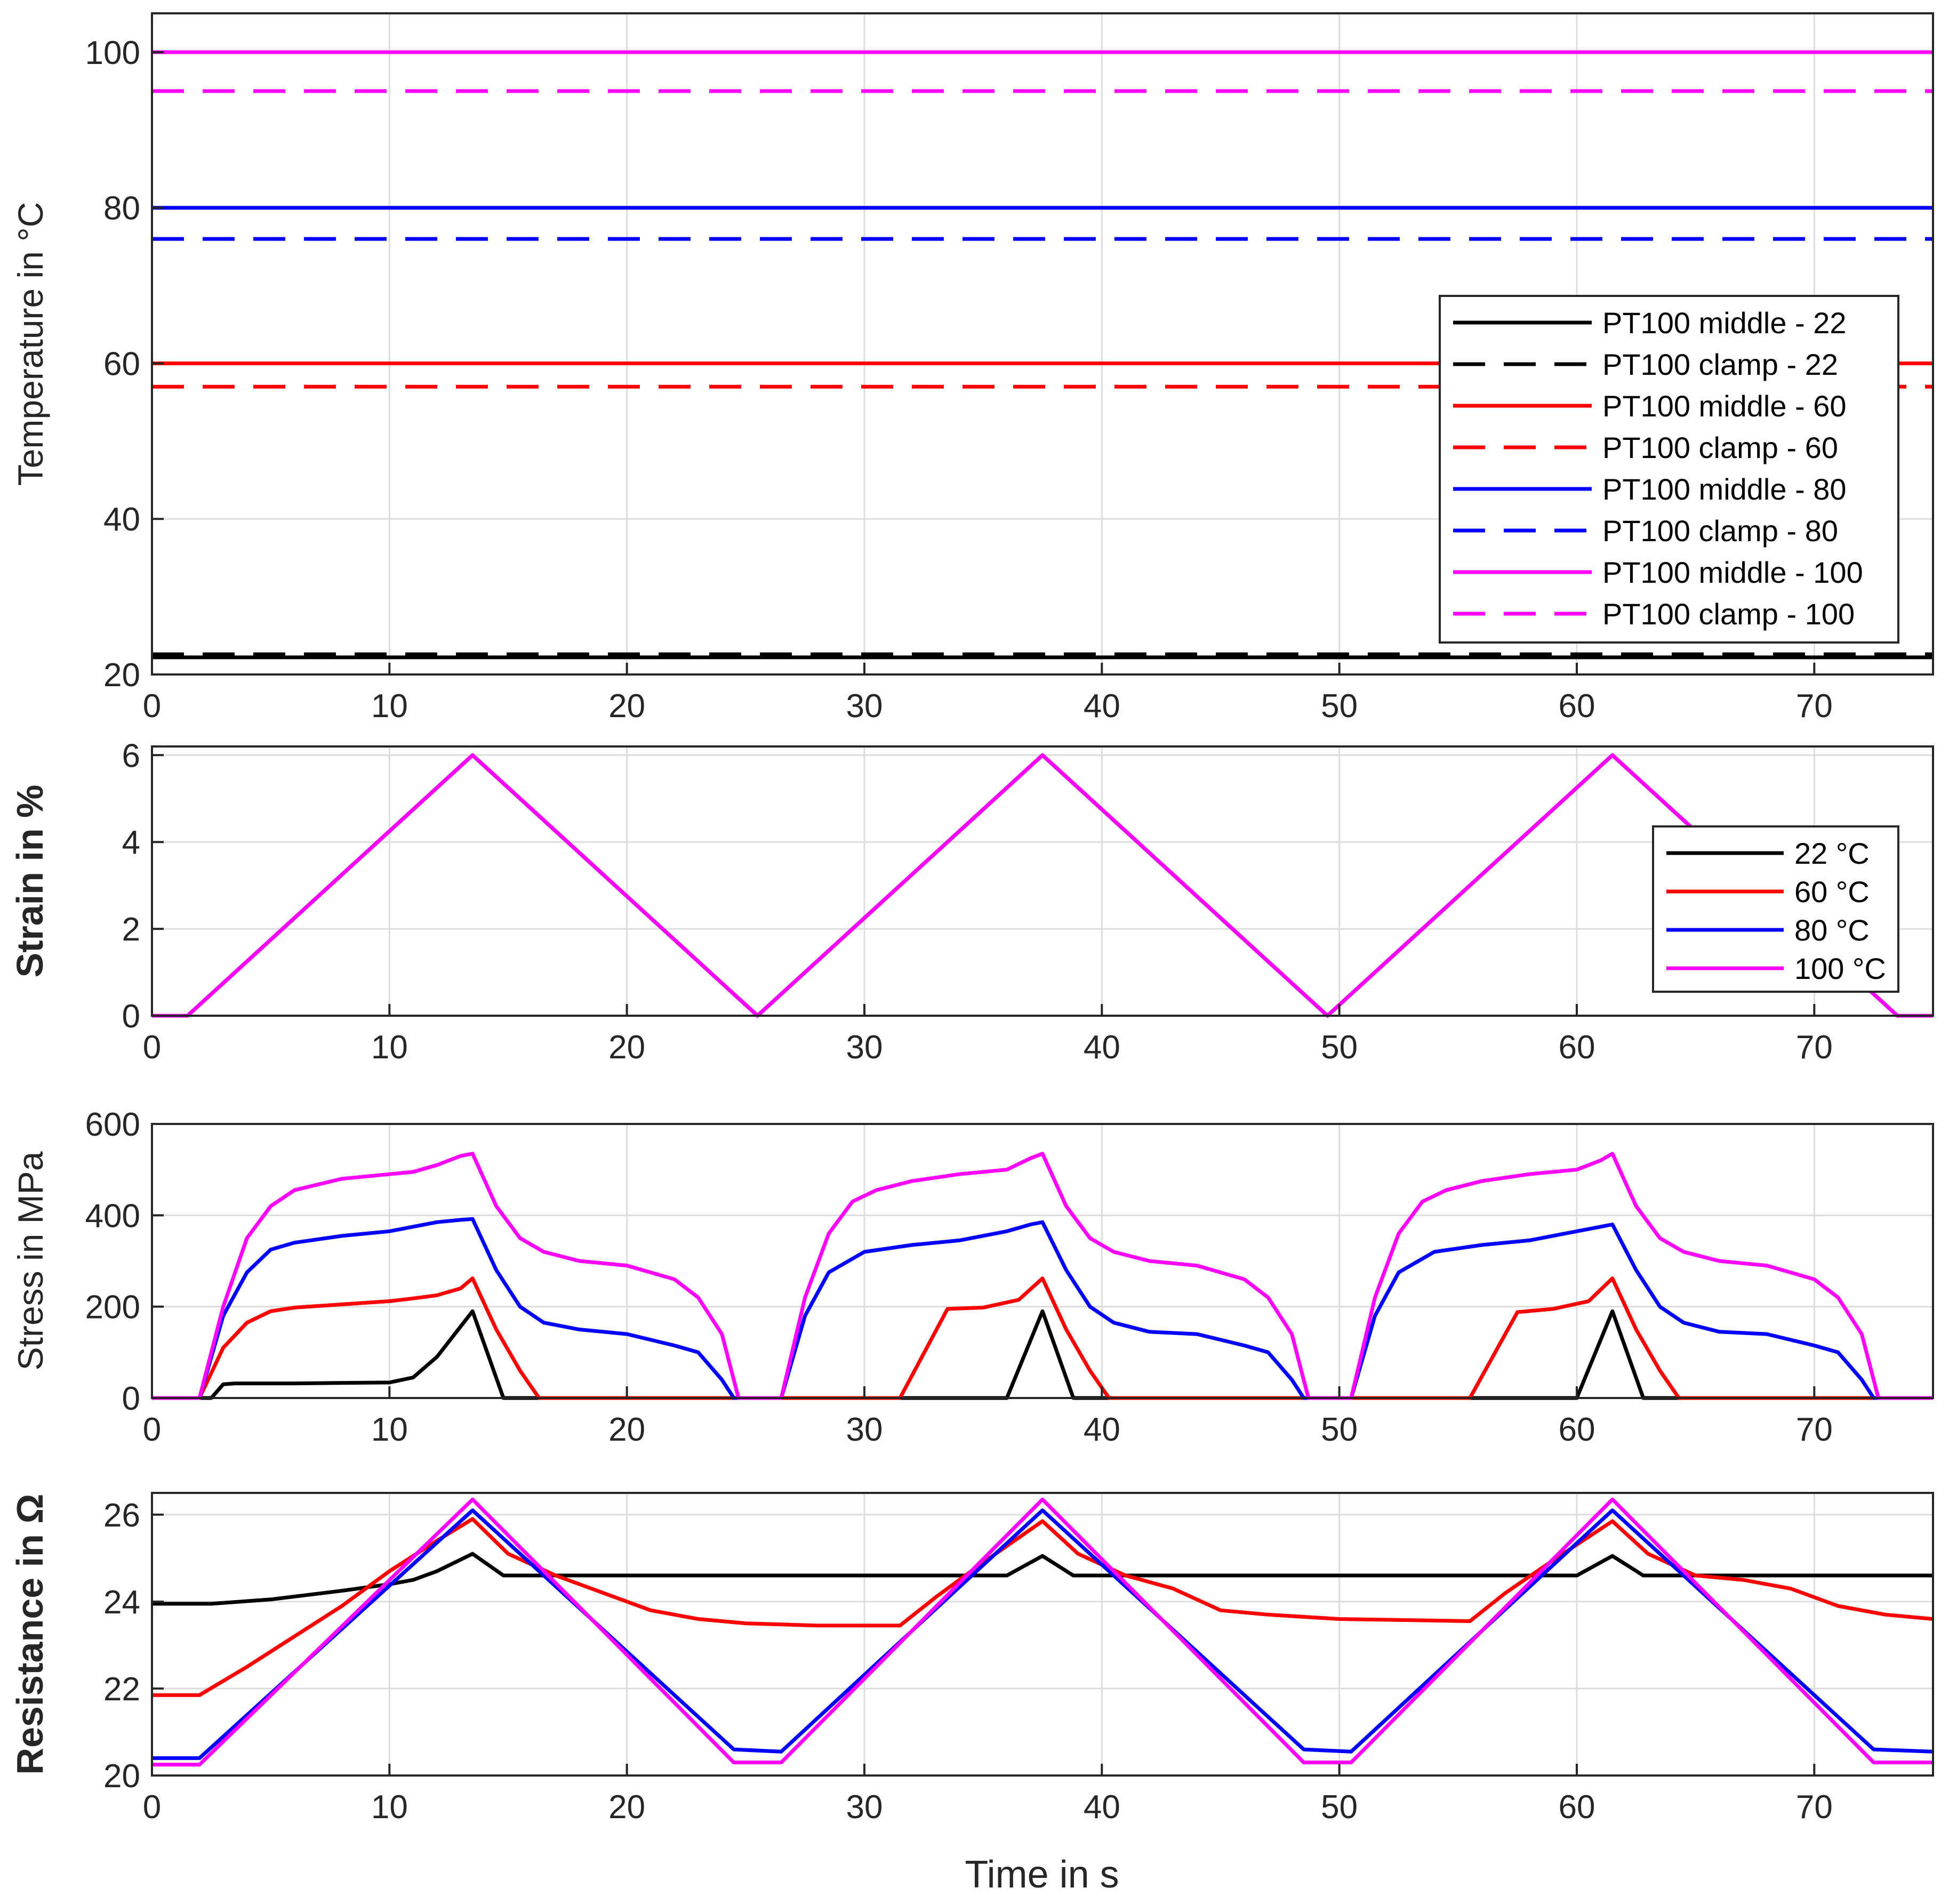 Image resolution: width=1949 pixels, height=1904 pixels. I want to click on resistance-x-tick-label: 0, so click(152, 1807).